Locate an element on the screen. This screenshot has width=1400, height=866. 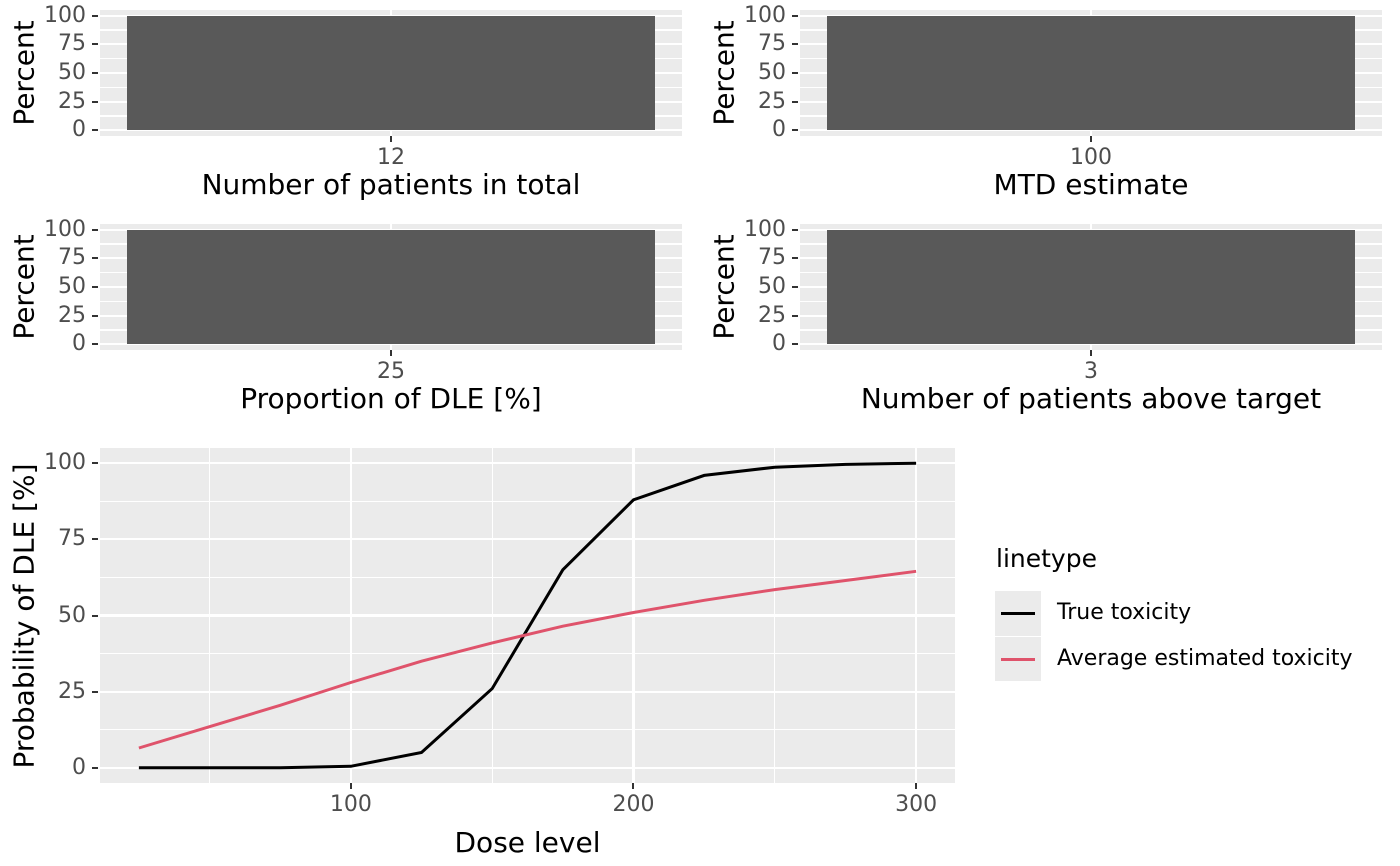
legend-item-label: Average estimated toxicity is located at coordinates (1205, 658).